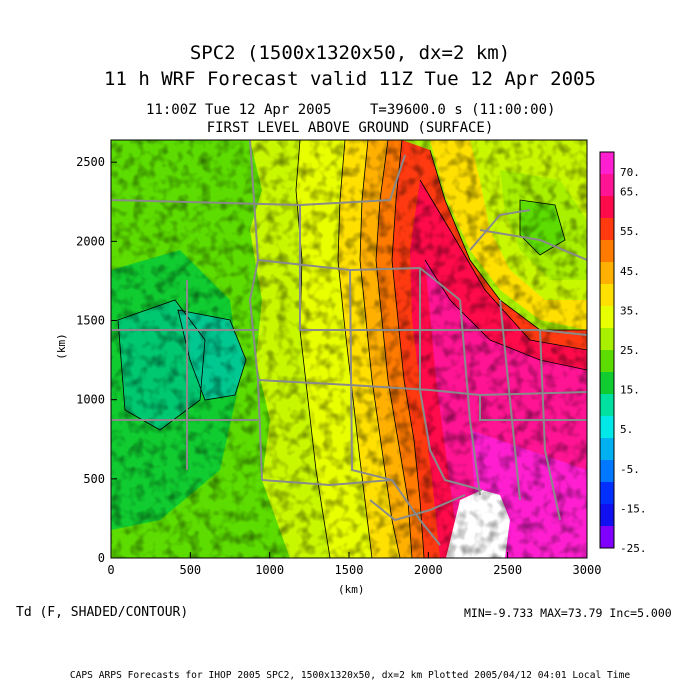 This screenshot has width=700, height=700. I want to click on colorbar-label: 5., so click(626, 429).